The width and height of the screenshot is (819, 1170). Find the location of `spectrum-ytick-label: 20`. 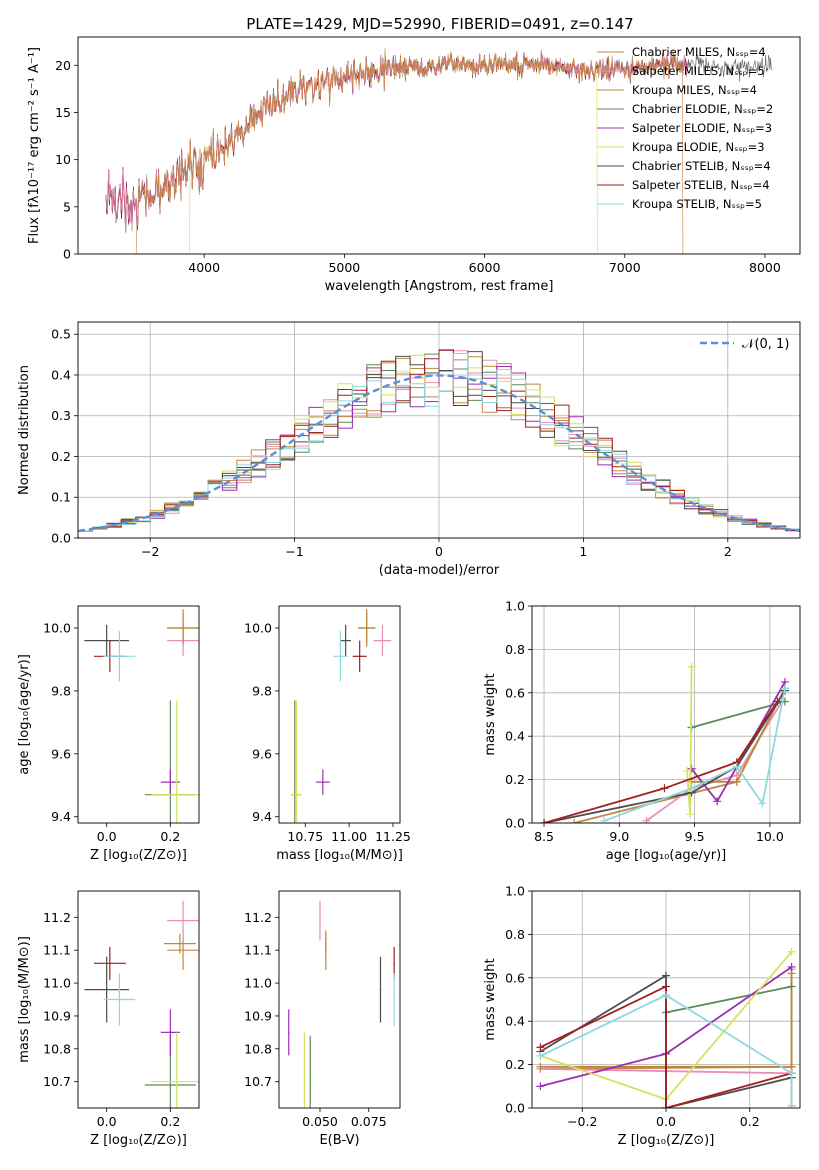

spectrum-ytick-label: 20 is located at coordinates (63, 65).